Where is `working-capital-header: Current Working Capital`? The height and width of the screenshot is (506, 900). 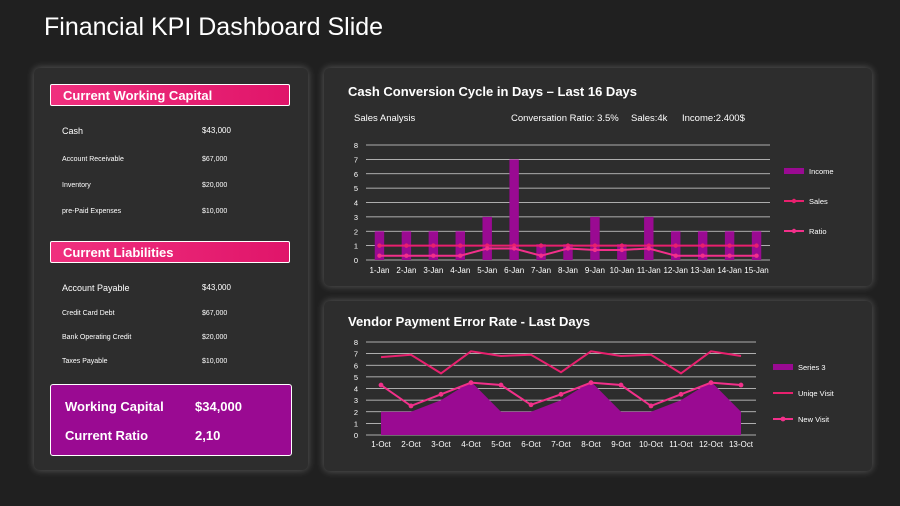
working-capital-header: Current Working Capital is located at coordinates (170, 95).